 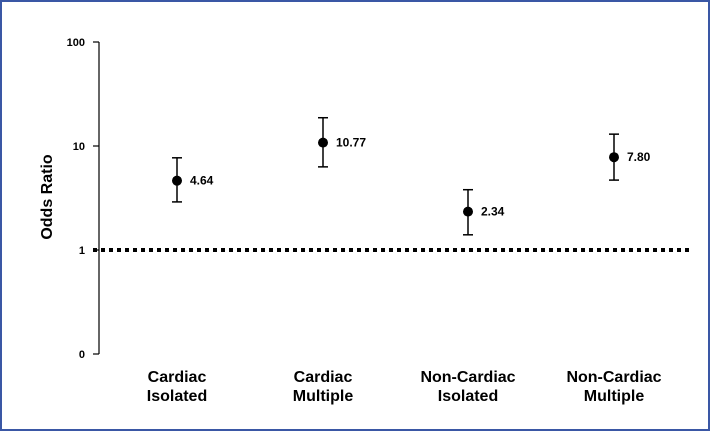 What do you see at coordinates (76, 43) in the screenshot?
I see `y-tick-label-3: 100` at bounding box center [76, 43].